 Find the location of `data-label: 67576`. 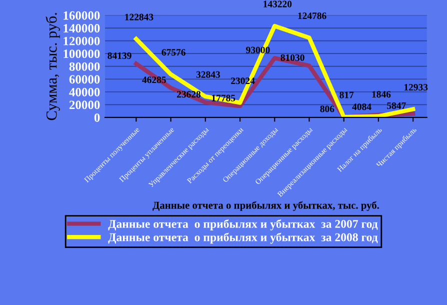

data-label: 67576 is located at coordinates (174, 52).